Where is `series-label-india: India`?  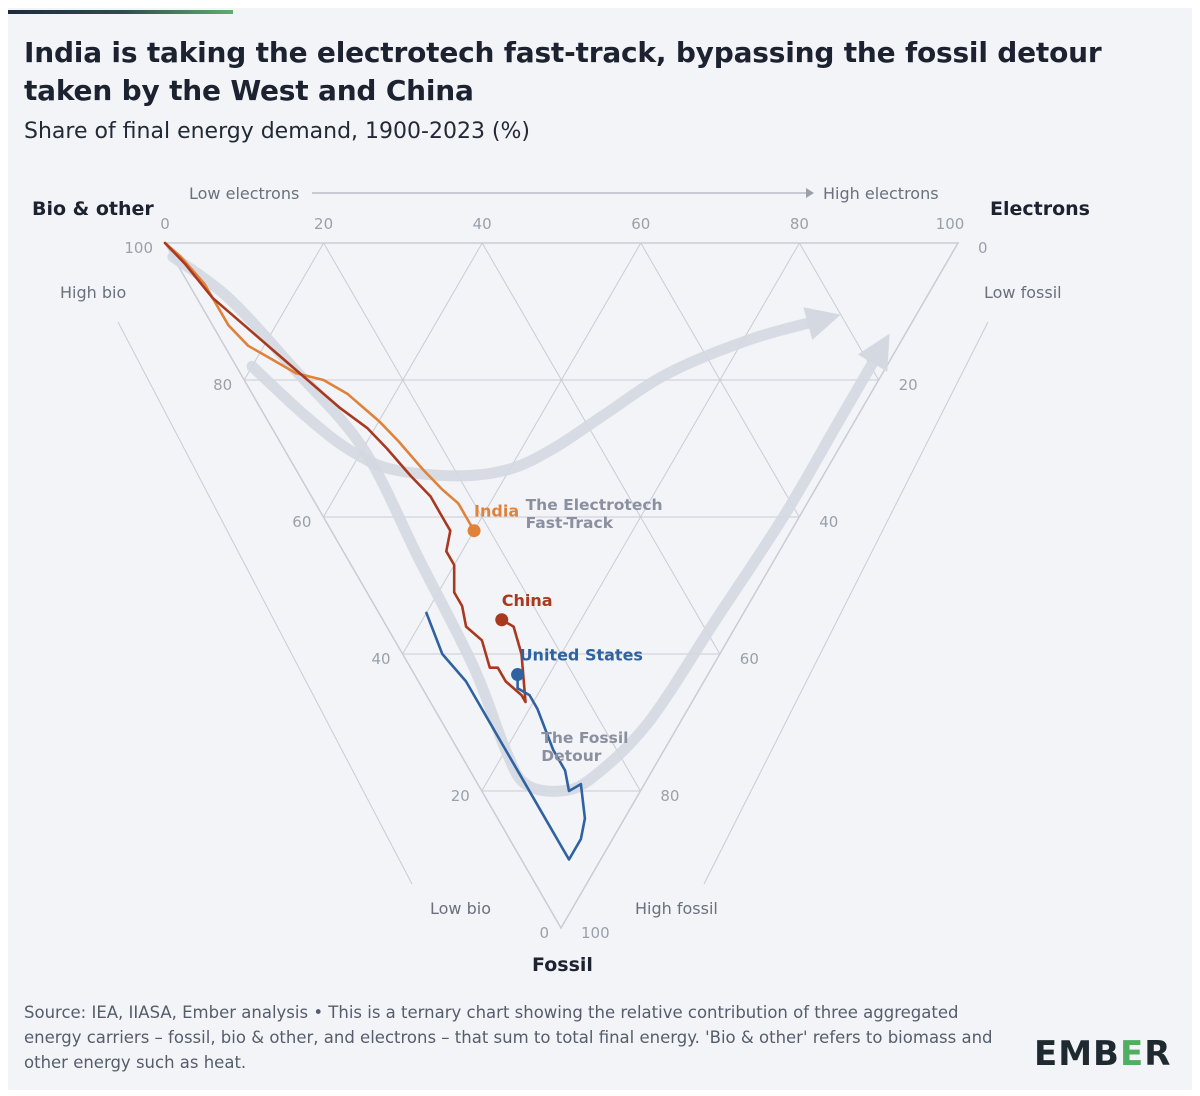
series-label-india: India is located at coordinates (496, 511).